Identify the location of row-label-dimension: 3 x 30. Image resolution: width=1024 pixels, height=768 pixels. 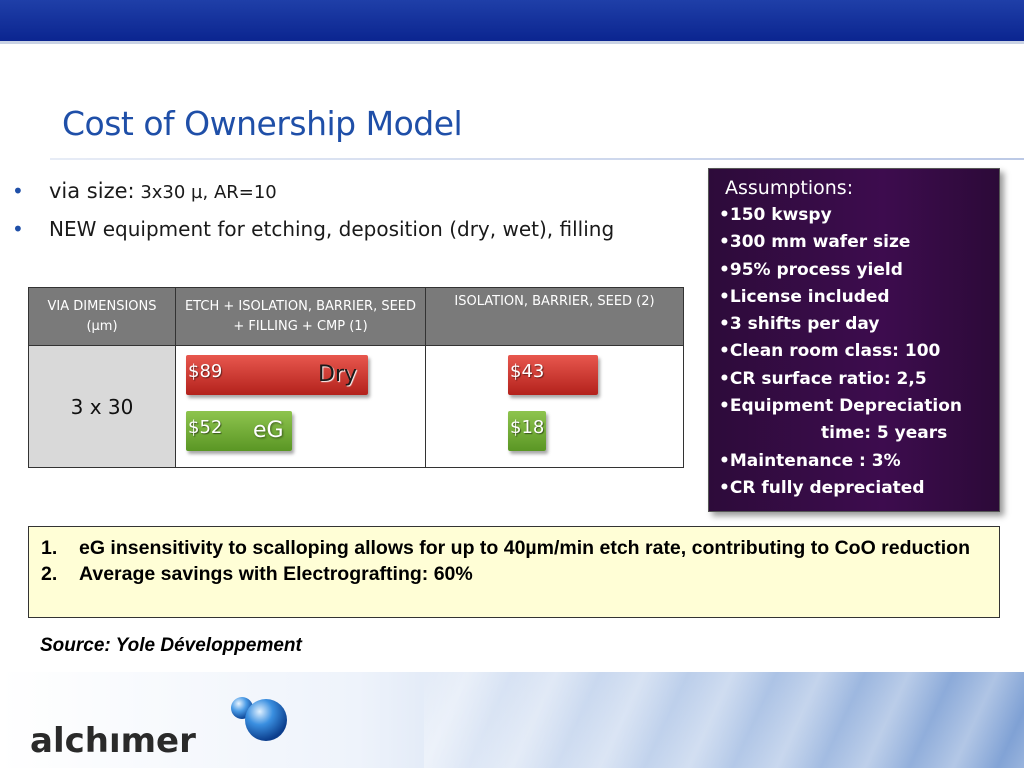
(102, 406).